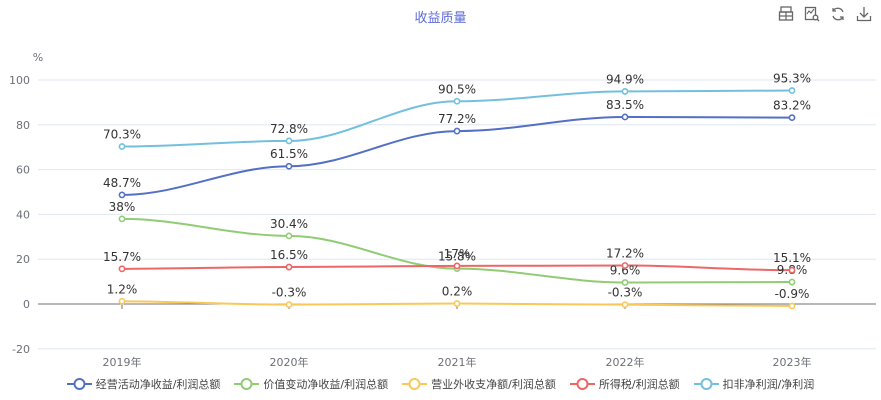 This screenshot has width=881, height=400. What do you see at coordinates (792, 294) in the screenshot?
I see `data-label: -0.9%` at bounding box center [792, 294].